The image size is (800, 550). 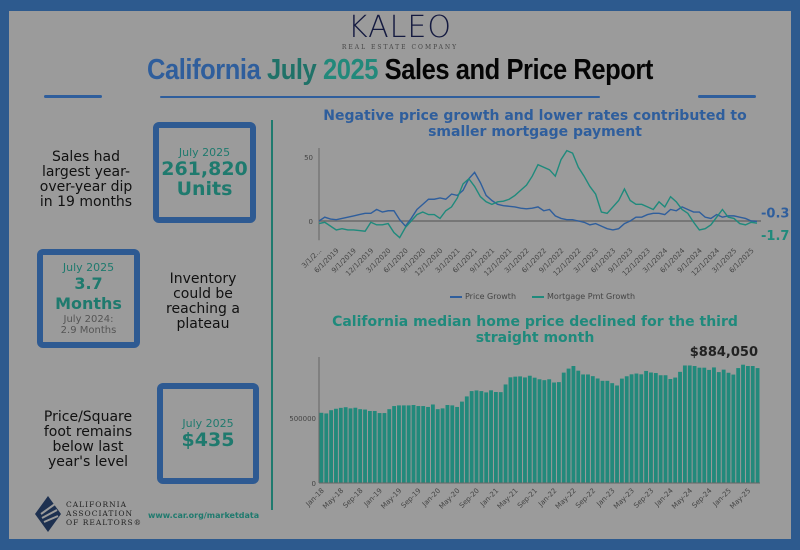 I want to click on x-tick-label: May-23, so click(x=624, y=499).